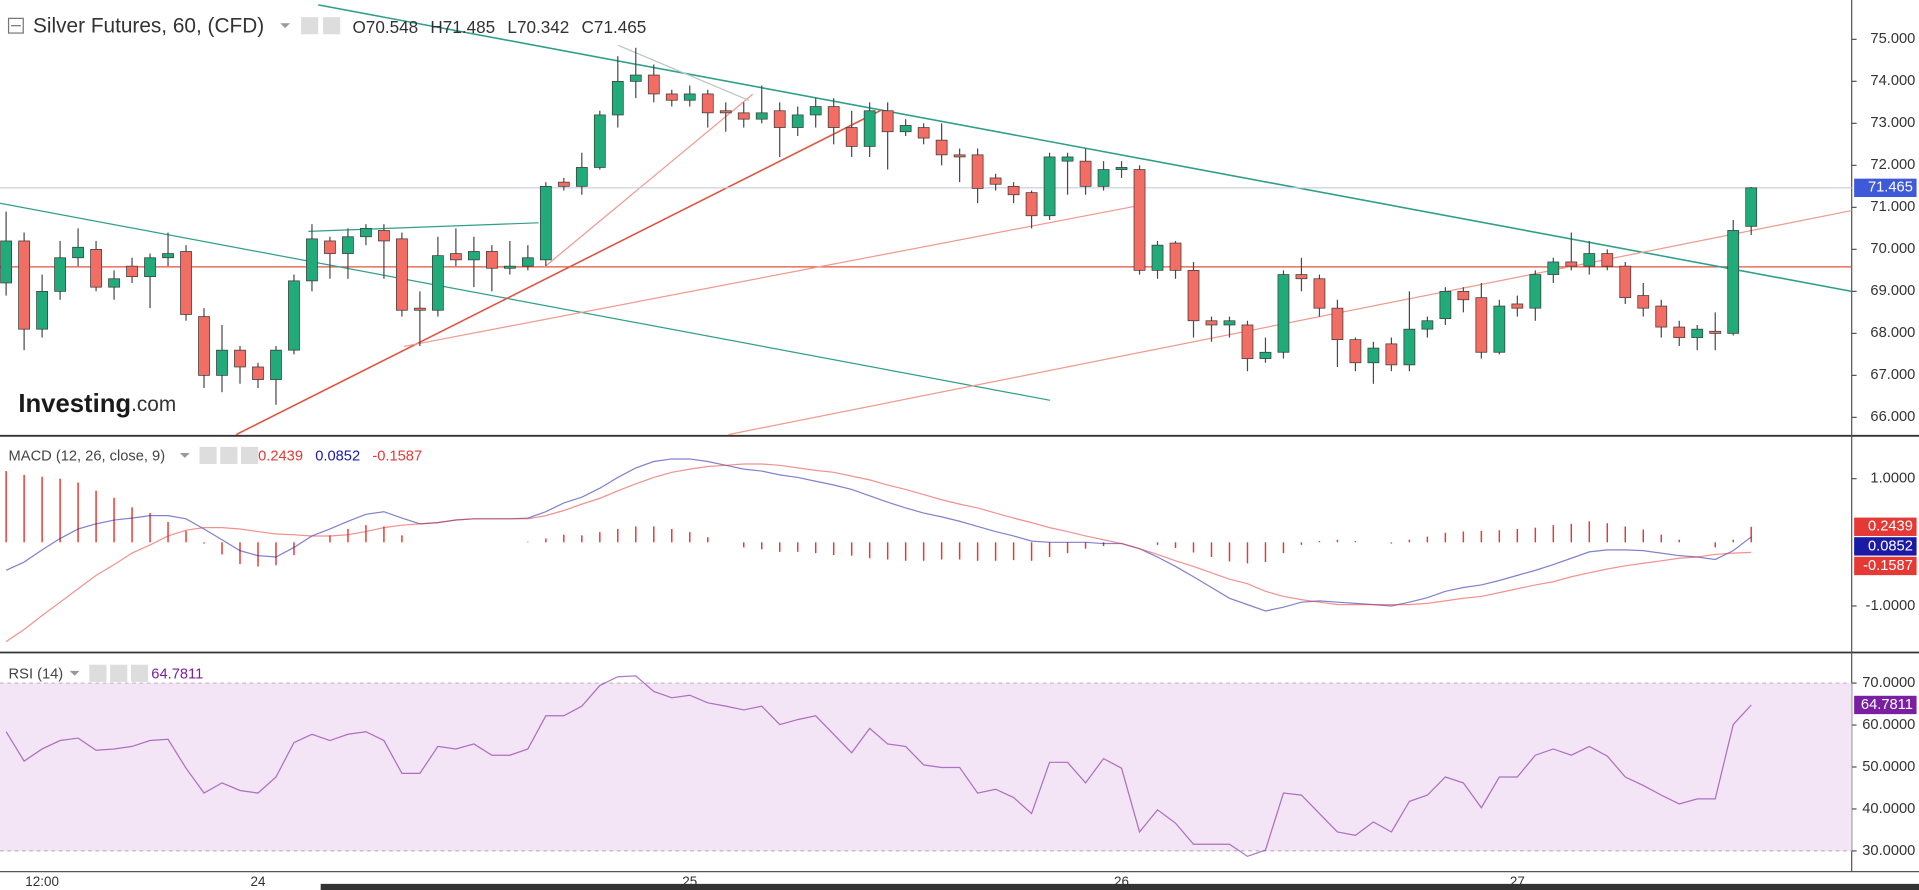 Image resolution: width=1919 pixels, height=890 pixels. I want to click on indicator-value: 0.2439, so click(280, 457).